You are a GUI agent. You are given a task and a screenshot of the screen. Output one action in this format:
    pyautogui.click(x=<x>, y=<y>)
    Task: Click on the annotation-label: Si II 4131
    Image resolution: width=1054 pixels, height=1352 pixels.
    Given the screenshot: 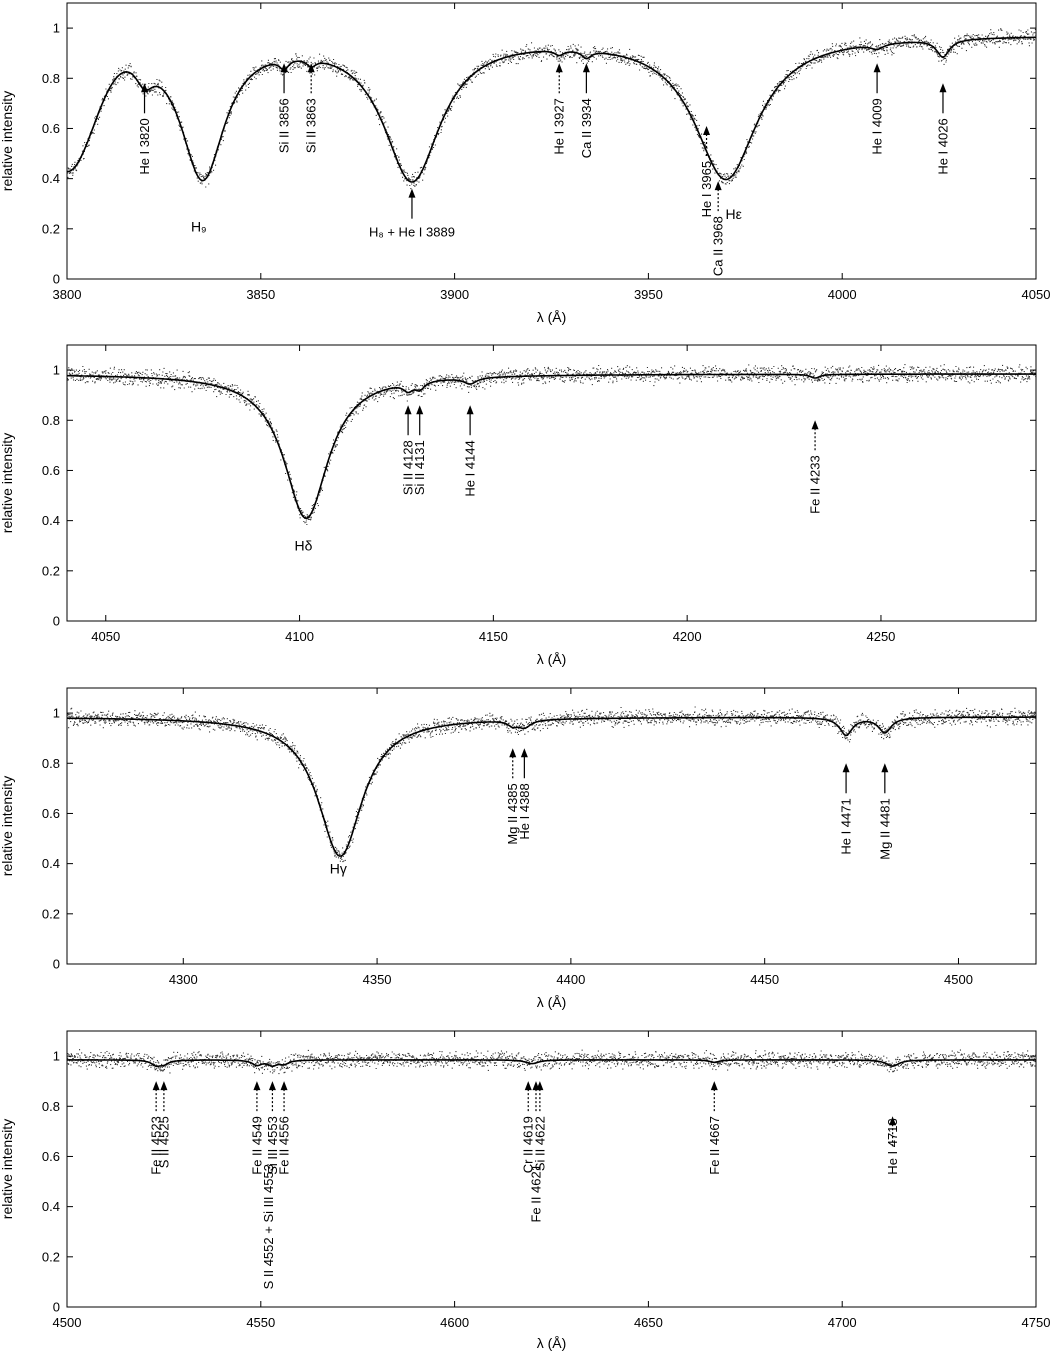 What is the action you would take?
    pyautogui.click(x=419, y=467)
    